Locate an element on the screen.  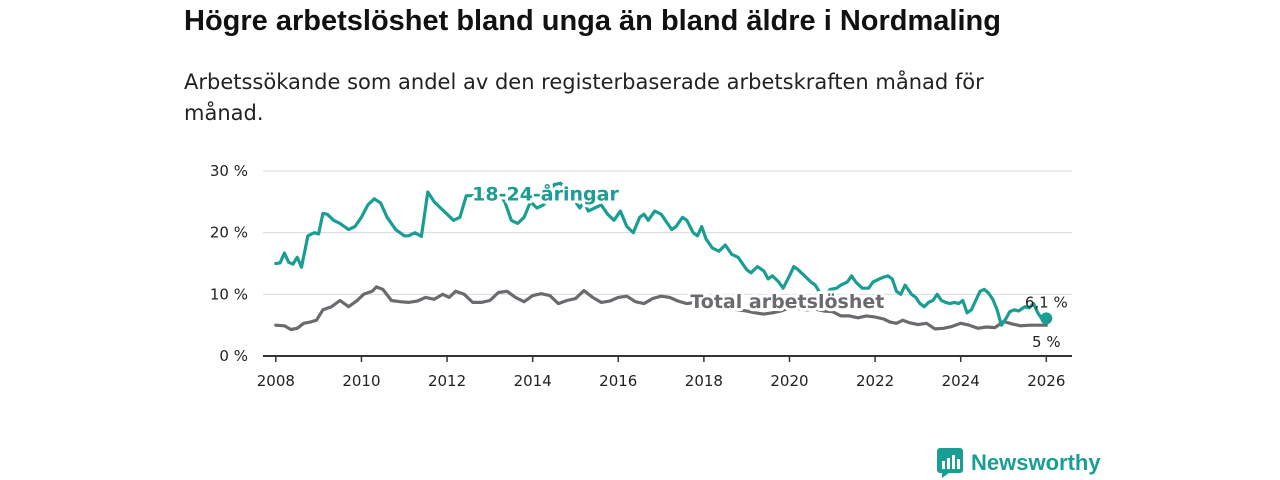
x-tick-label: 2010 is located at coordinates (361, 381).